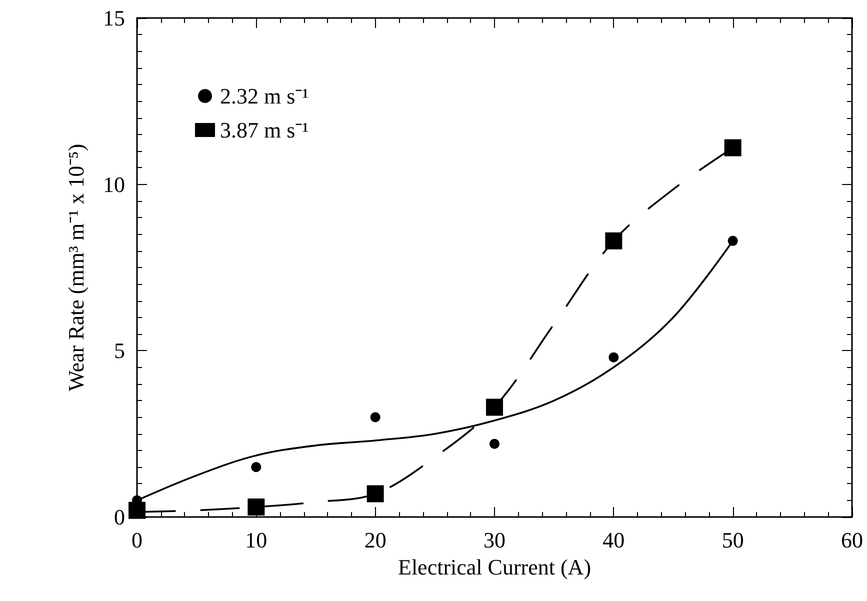 The image size is (867, 601). I want to click on x-tick-label: 40, so click(613, 540).